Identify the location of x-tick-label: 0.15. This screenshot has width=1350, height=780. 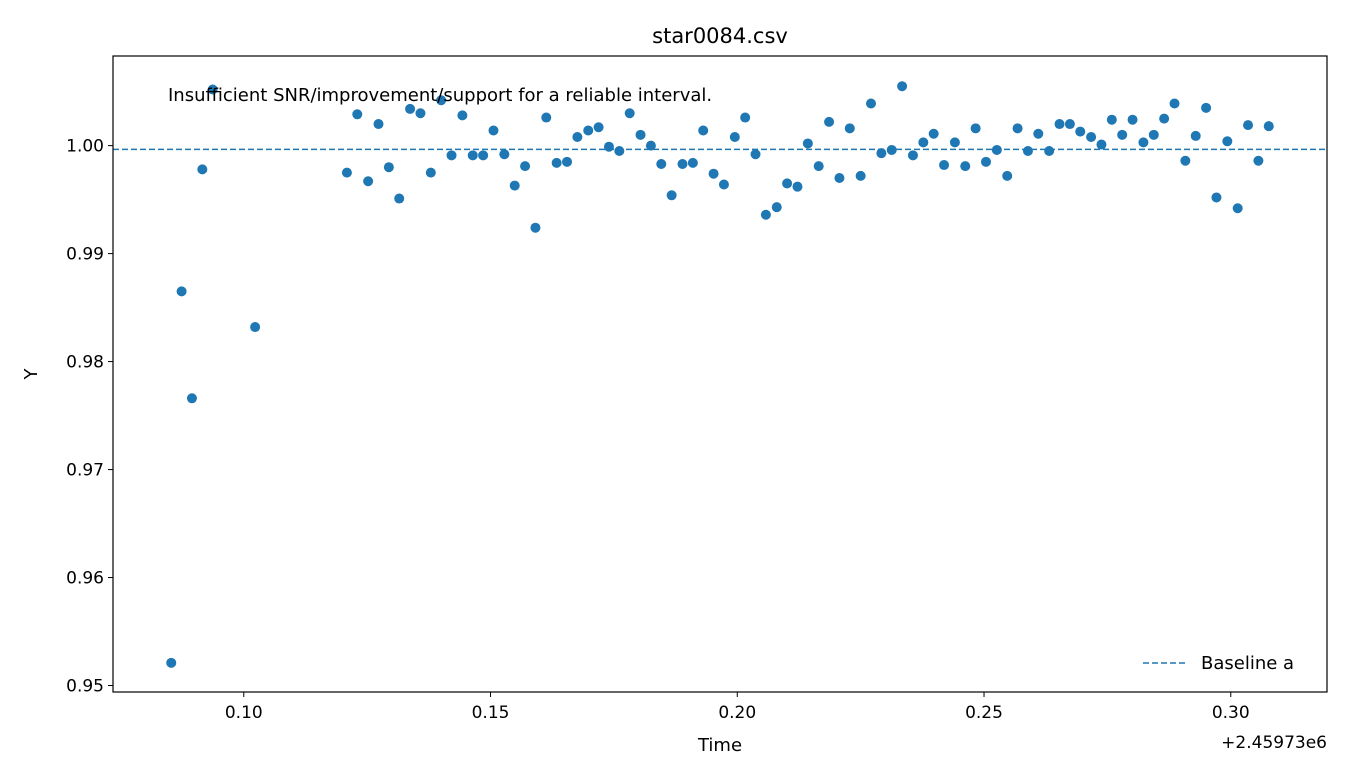
(491, 713).